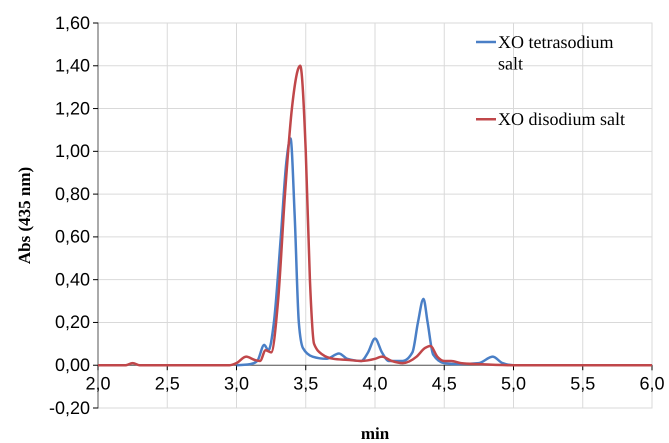 The image size is (669, 443). What do you see at coordinates (513, 383) in the screenshot?
I see `x-tick-label: 5,0` at bounding box center [513, 383].